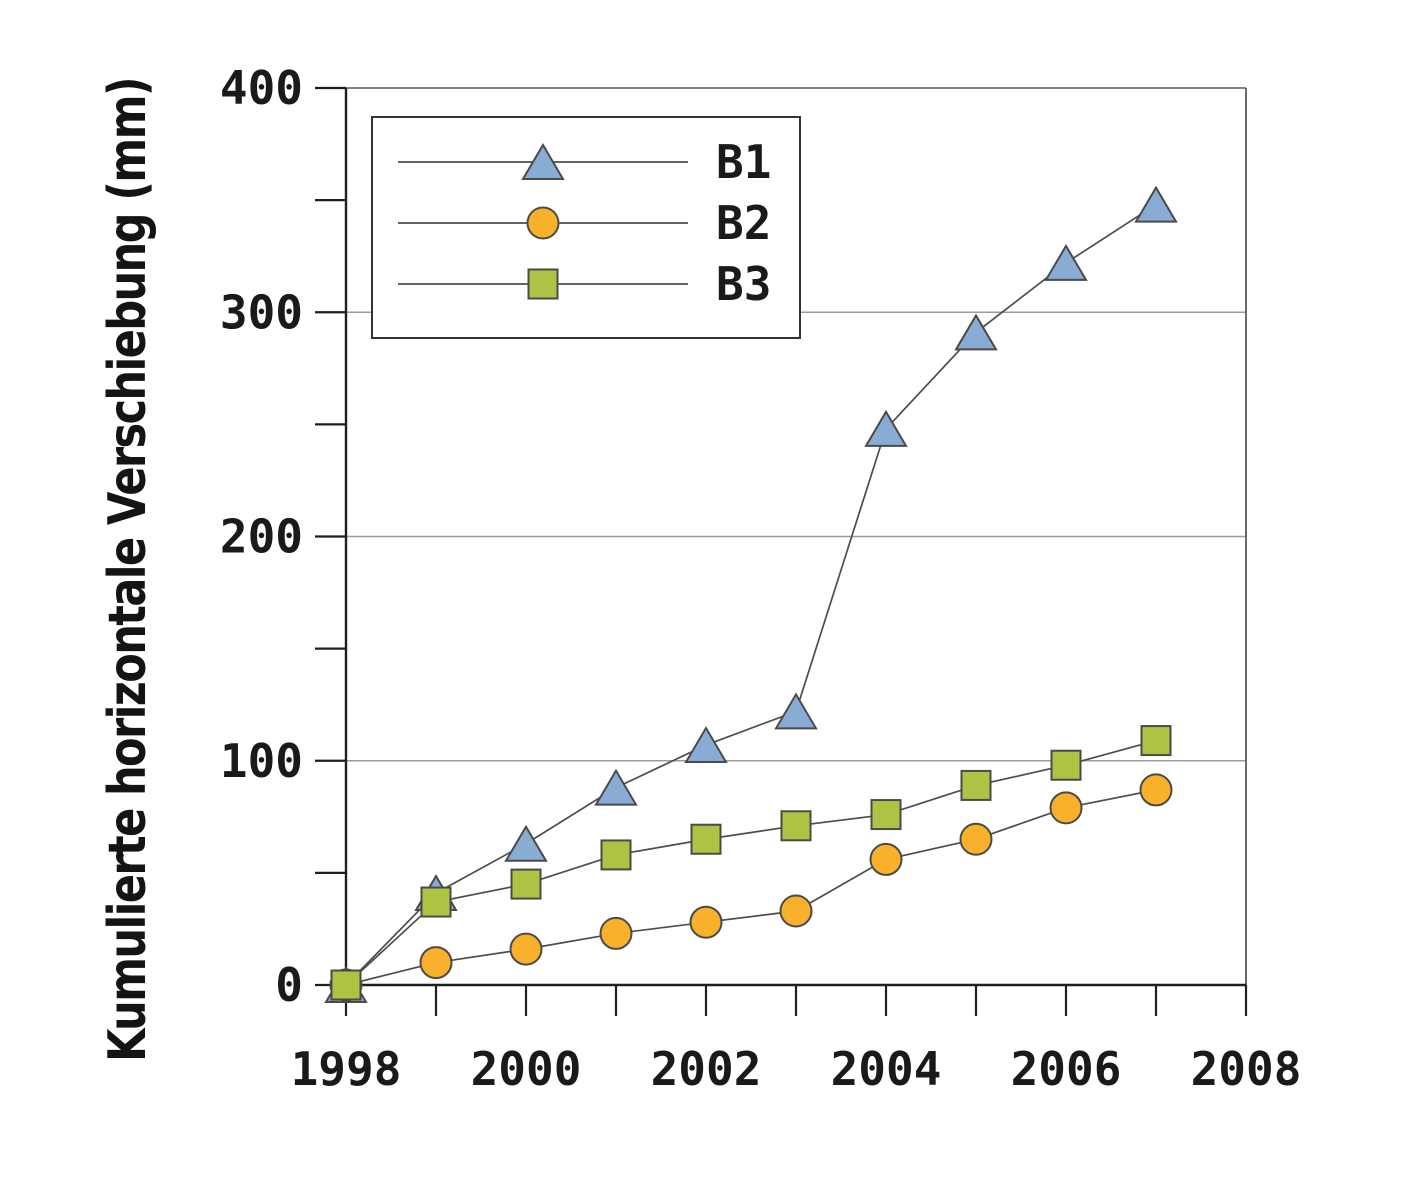 This screenshot has height=1181, width=1417. Describe the element at coordinates (616, 855) in the screenshot. I see `marker-B3-2001` at that location.